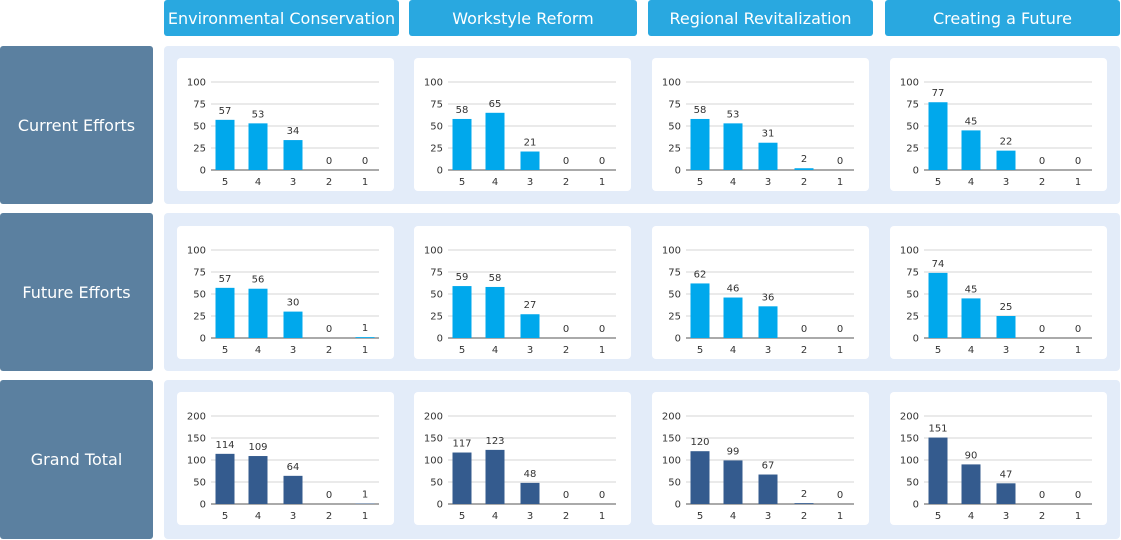  I want to click on data-label: 2, so click(804, 494).